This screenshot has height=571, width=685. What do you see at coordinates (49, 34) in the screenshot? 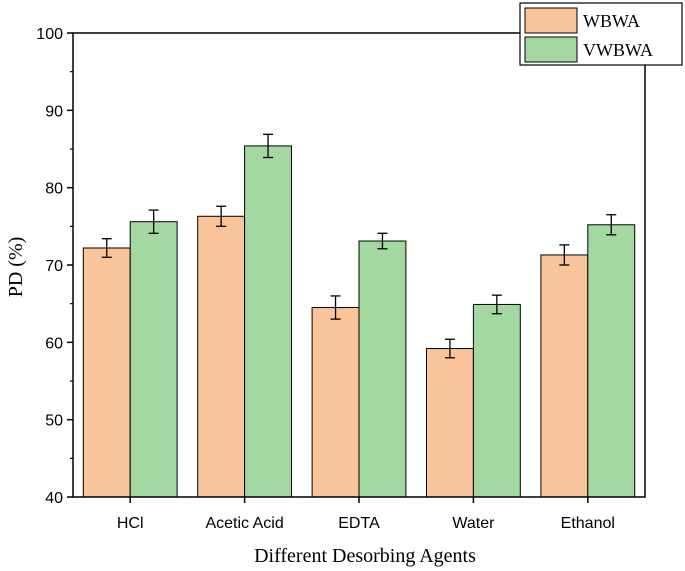
I see `y-tick-label: 100` at bounding box center [49, 34].